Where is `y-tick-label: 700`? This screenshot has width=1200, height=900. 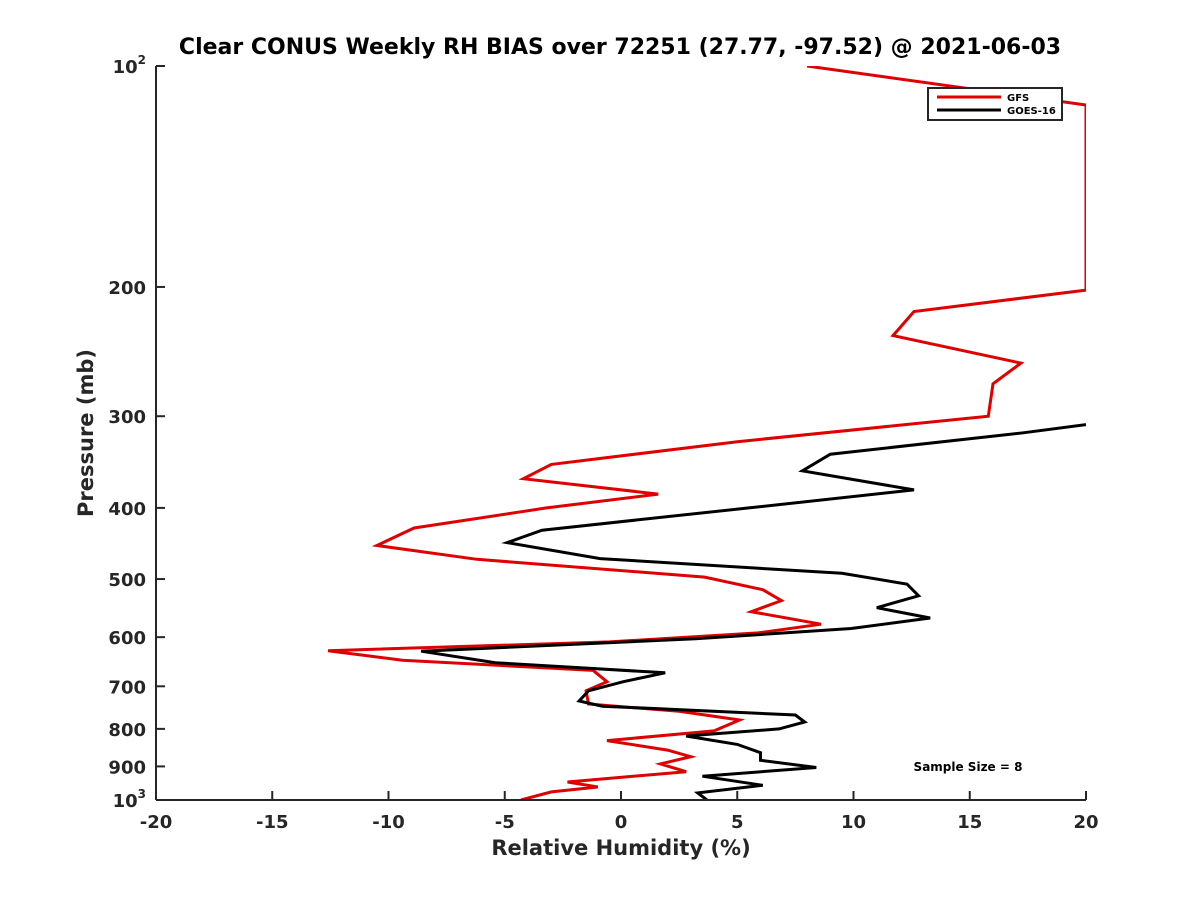
y-tick-label: 700 is located at coordinates (127, 687).